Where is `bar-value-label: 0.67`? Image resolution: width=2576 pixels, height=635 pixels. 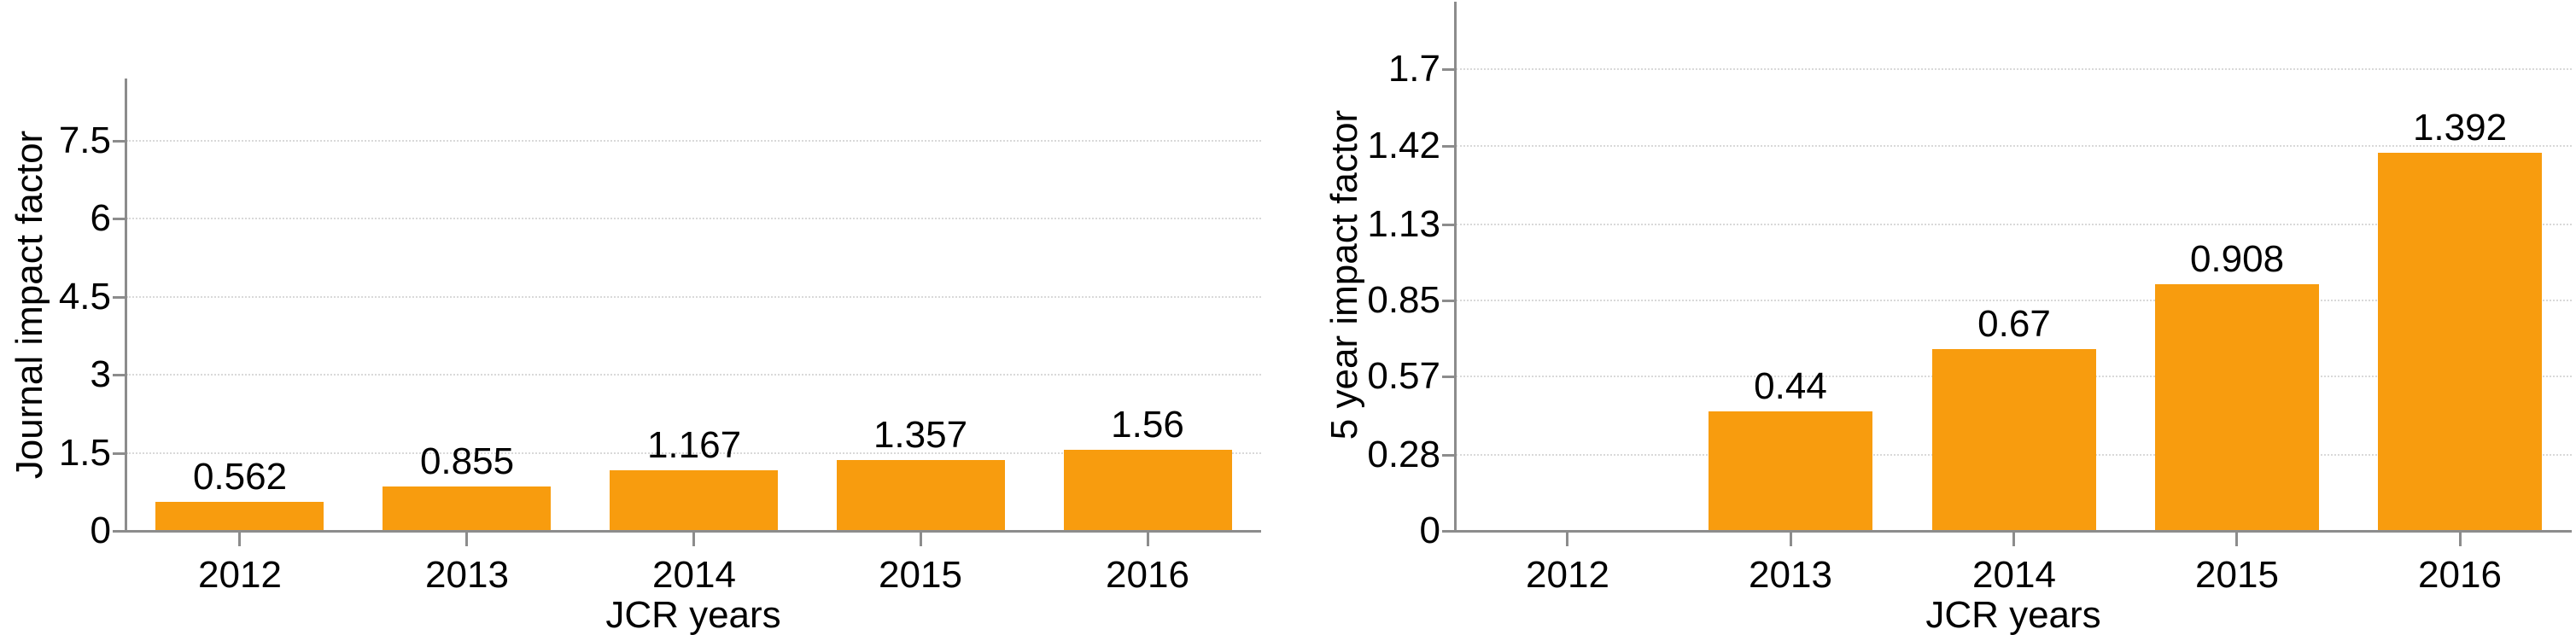
bar-value-label: 0.67 is located at coordinates (2014, 324).